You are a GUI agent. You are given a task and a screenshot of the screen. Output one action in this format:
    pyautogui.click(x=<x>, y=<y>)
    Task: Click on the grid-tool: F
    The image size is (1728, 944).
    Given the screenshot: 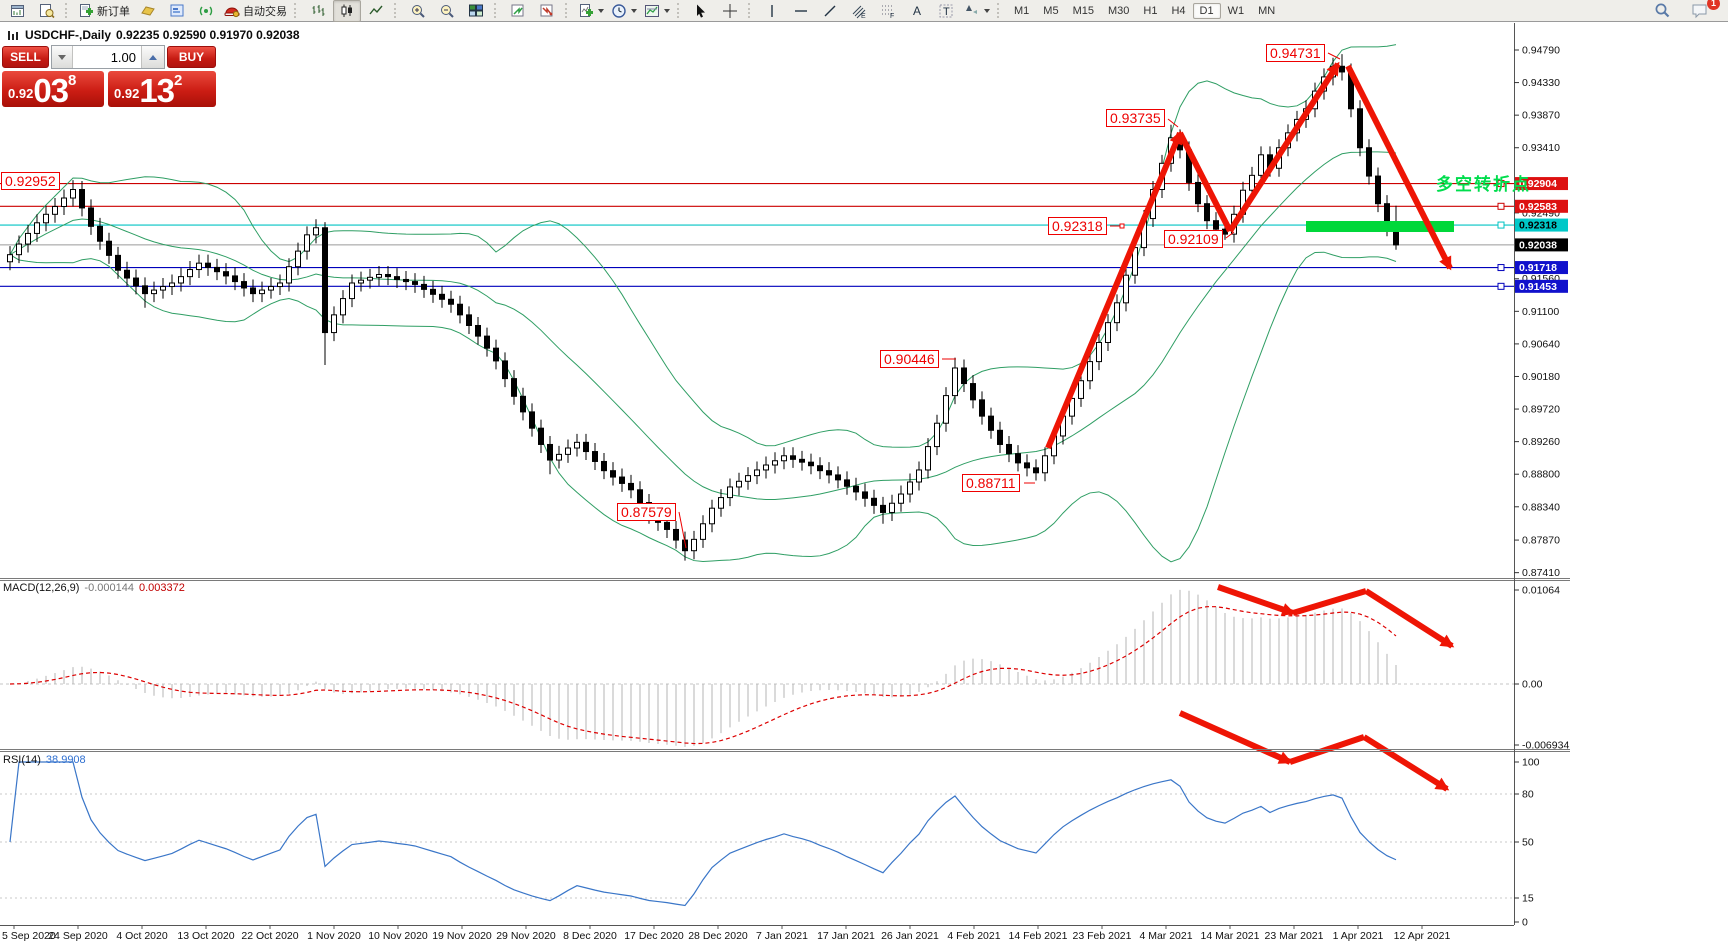 What is the action you would take?
    pyautogui.click(x=888, y=11)
    